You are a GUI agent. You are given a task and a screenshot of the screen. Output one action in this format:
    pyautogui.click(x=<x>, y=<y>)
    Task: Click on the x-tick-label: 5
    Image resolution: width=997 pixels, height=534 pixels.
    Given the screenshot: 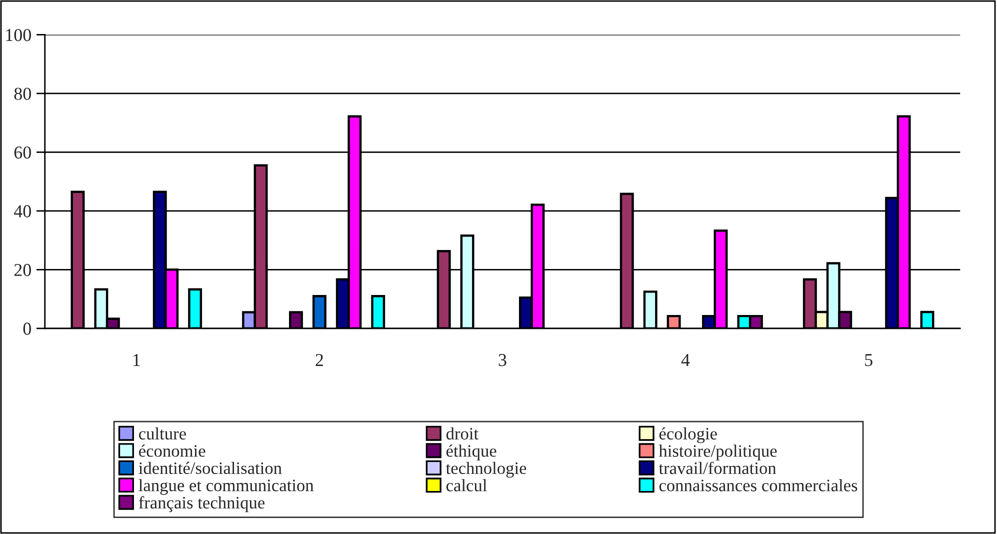 What is the action you would take?
    pyautogui.click(x=868, y=360)
    